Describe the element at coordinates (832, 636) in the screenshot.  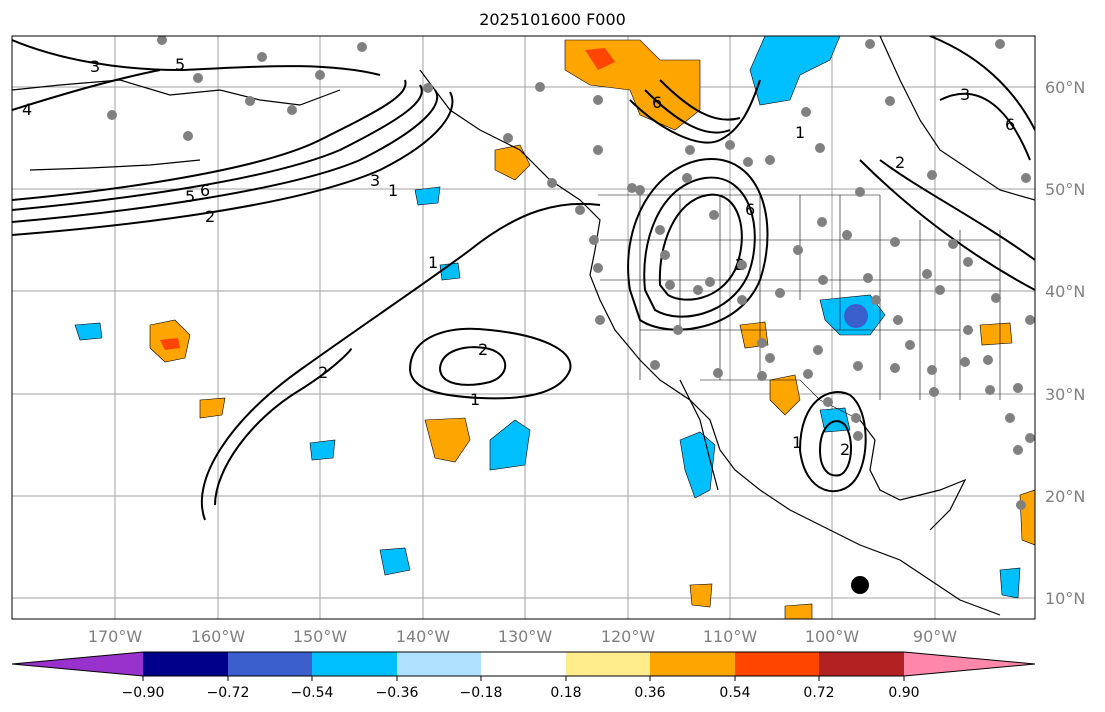
I see `lon-tick: 100°W` at that location.